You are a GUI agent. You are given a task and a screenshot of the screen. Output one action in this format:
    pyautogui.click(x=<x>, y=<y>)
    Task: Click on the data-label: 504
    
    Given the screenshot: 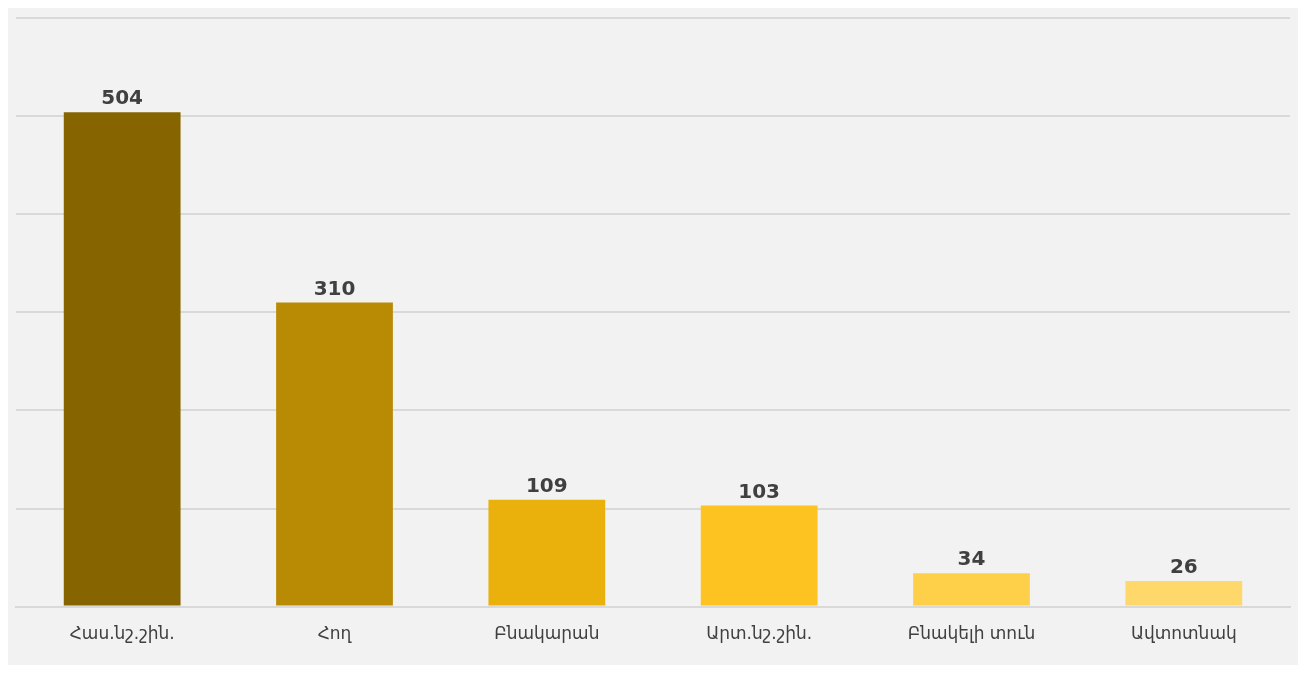 What is the action you would take?
    pyautogui.click(x=122, y=97)
    